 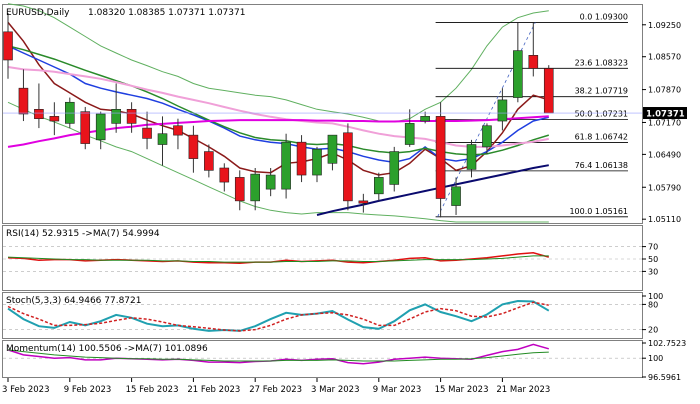 What do you see at coordinates (598, 211) in the screenshot?
I see `fib-level-label: 100.0 1.05161` at bounding box center [598, 211].